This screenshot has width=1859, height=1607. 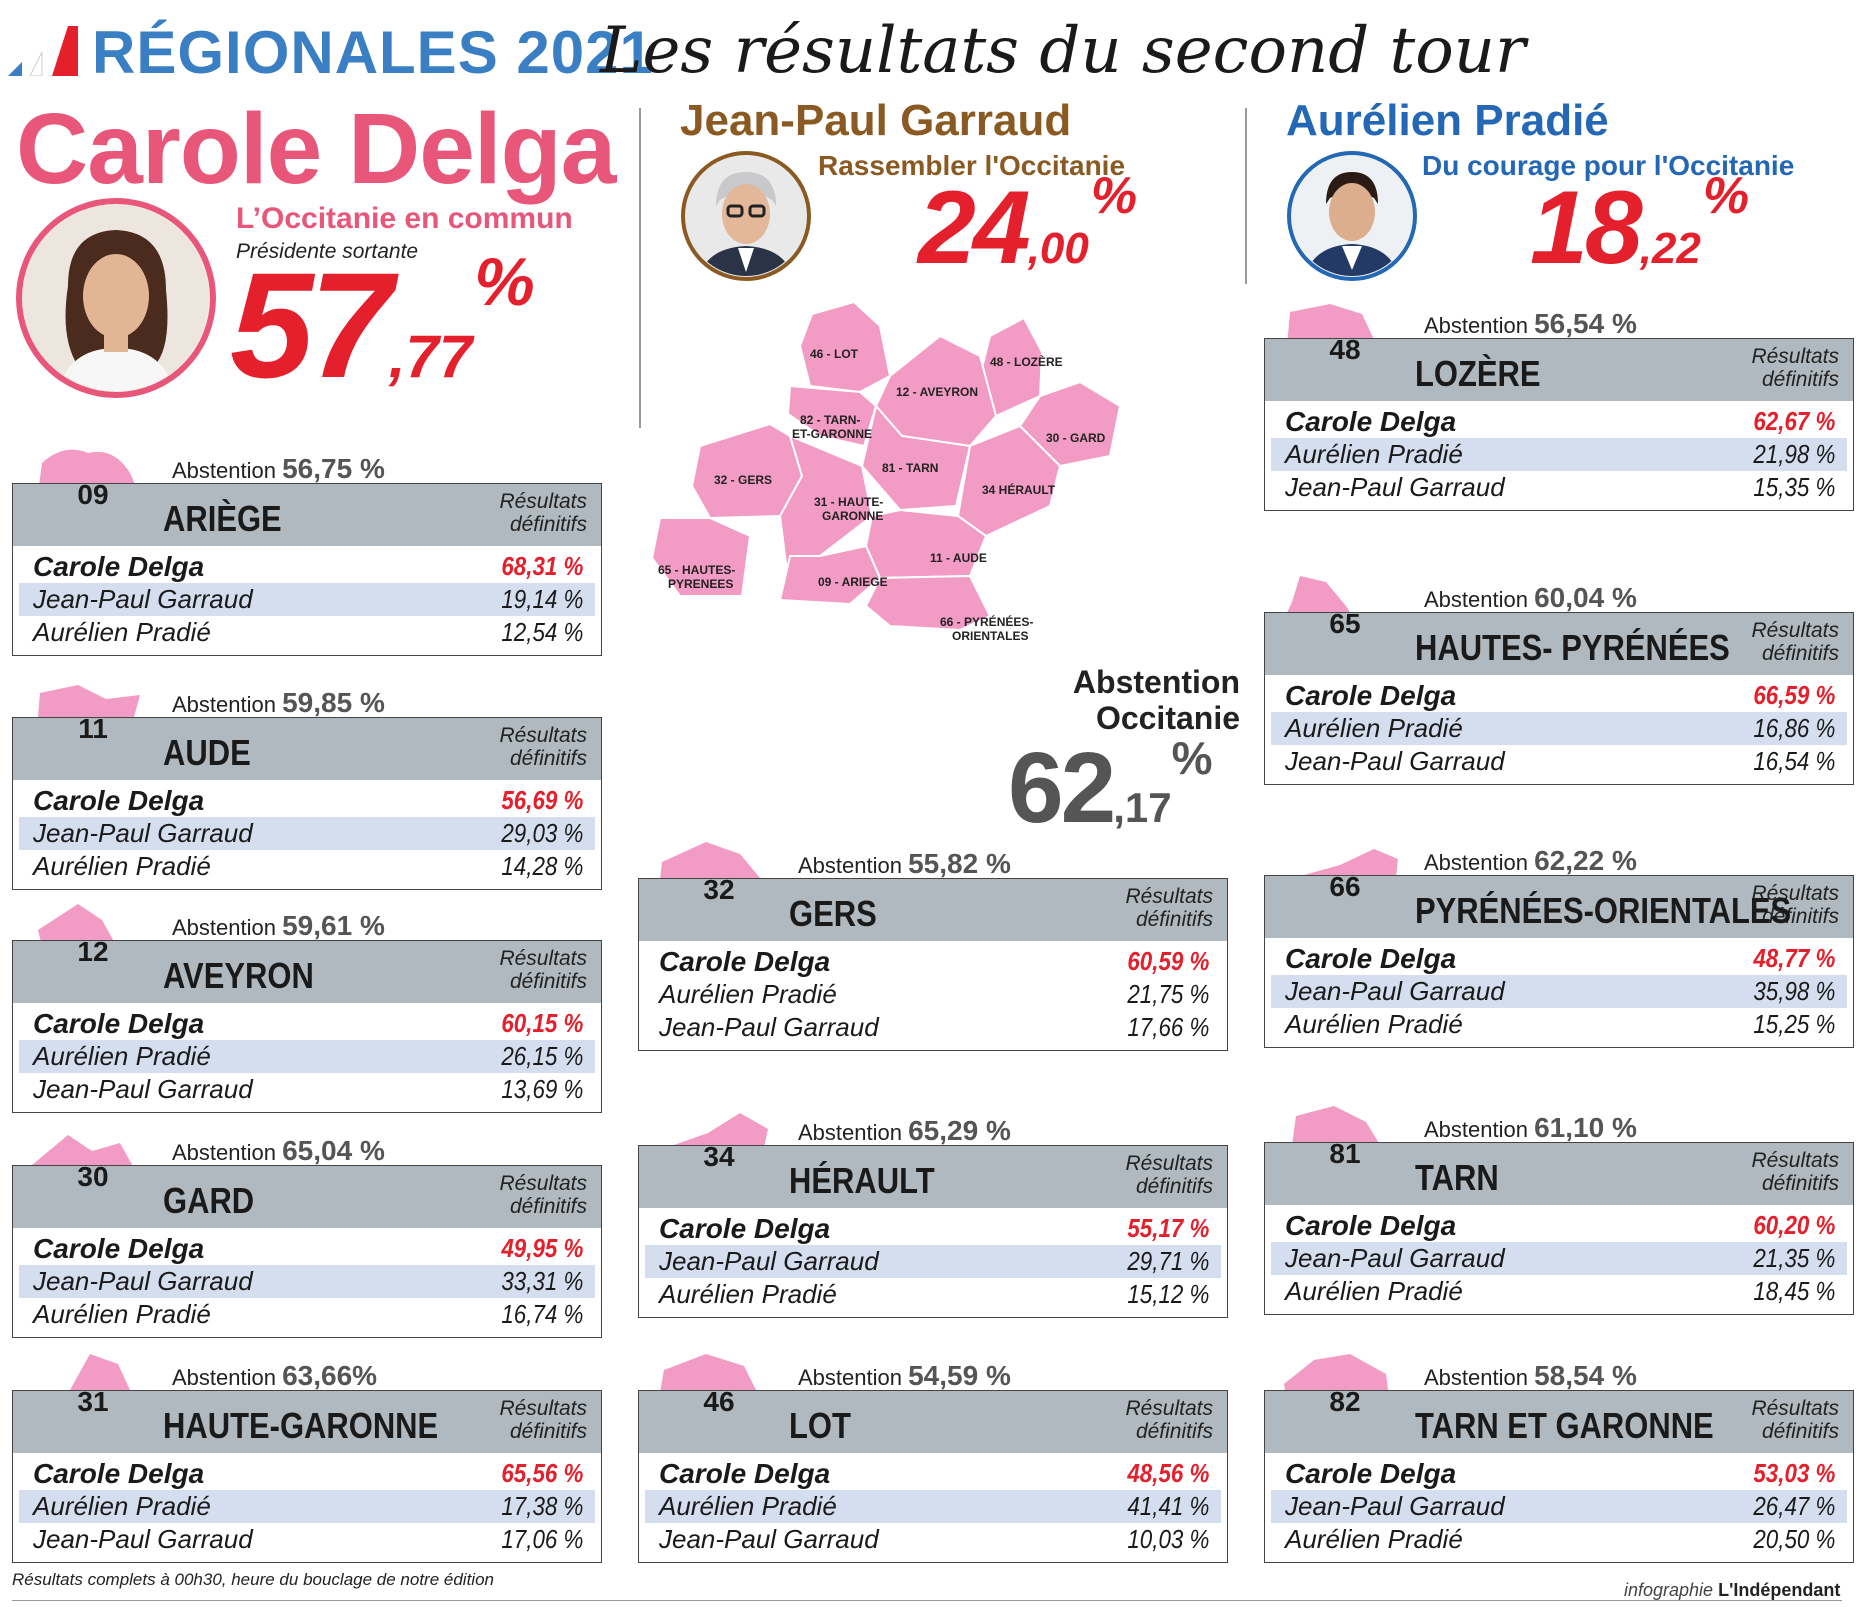 I want to click on dept-name: AVEYRON, so click(x=238, y=975).